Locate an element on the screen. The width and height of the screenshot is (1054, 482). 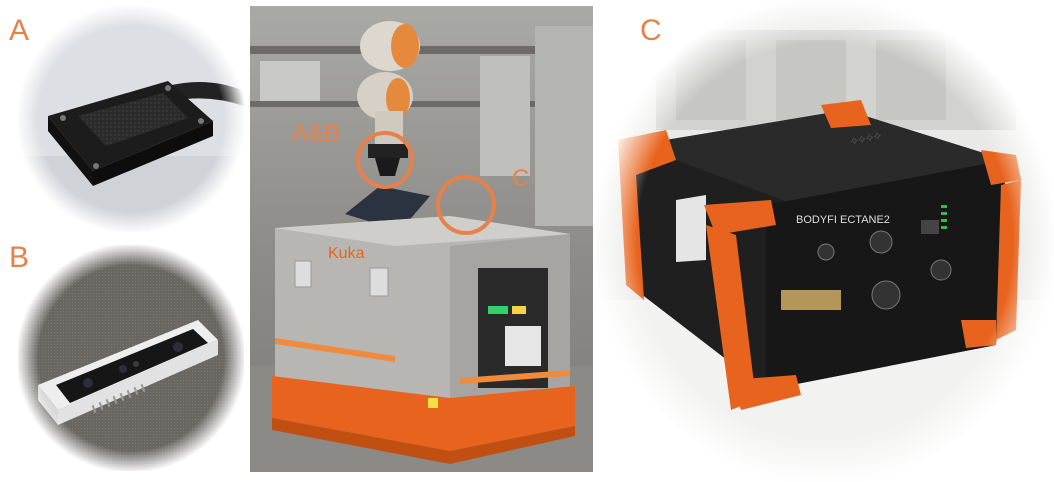
marker-label-c: C is located at coordinates (520, 178).